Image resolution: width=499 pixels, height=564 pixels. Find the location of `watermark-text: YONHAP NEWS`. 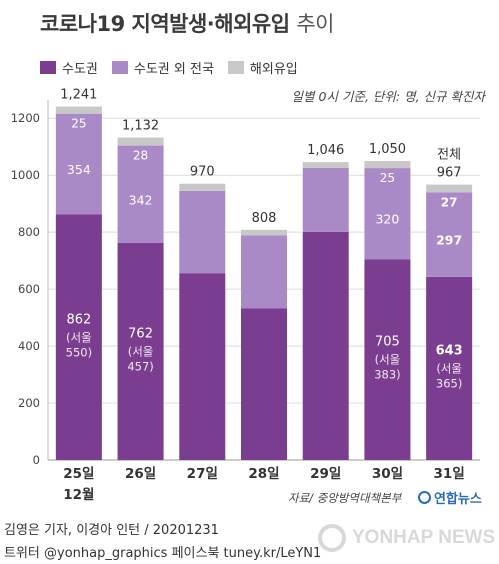

watermark-text: YONHAP NEWS is located at coordinates (424, 537).